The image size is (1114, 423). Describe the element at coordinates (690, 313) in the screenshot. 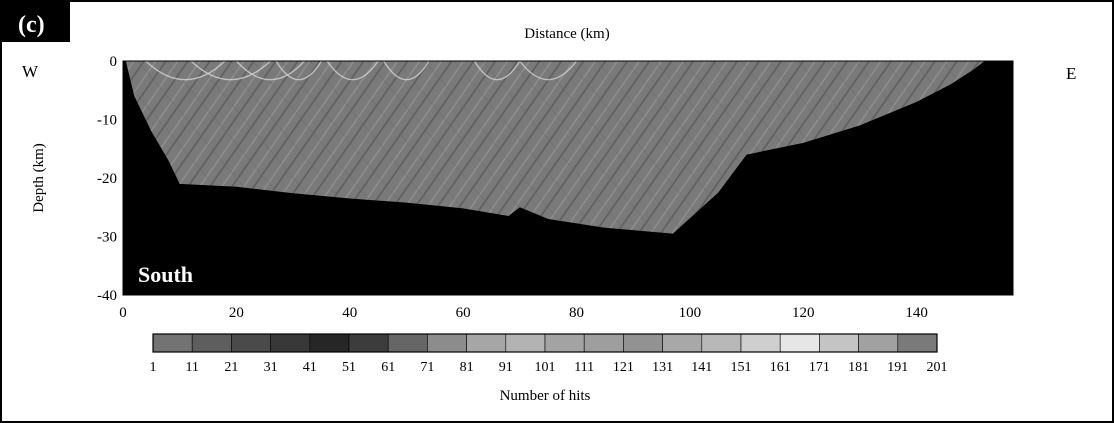

I see `x-tick-label: 100` at that location.